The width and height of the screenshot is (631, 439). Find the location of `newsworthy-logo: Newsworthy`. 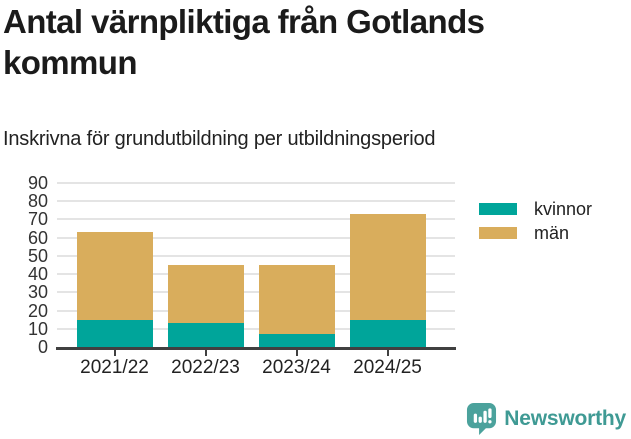

newsworthy-logo: Newsworthy is located at coordinates (546, 418).